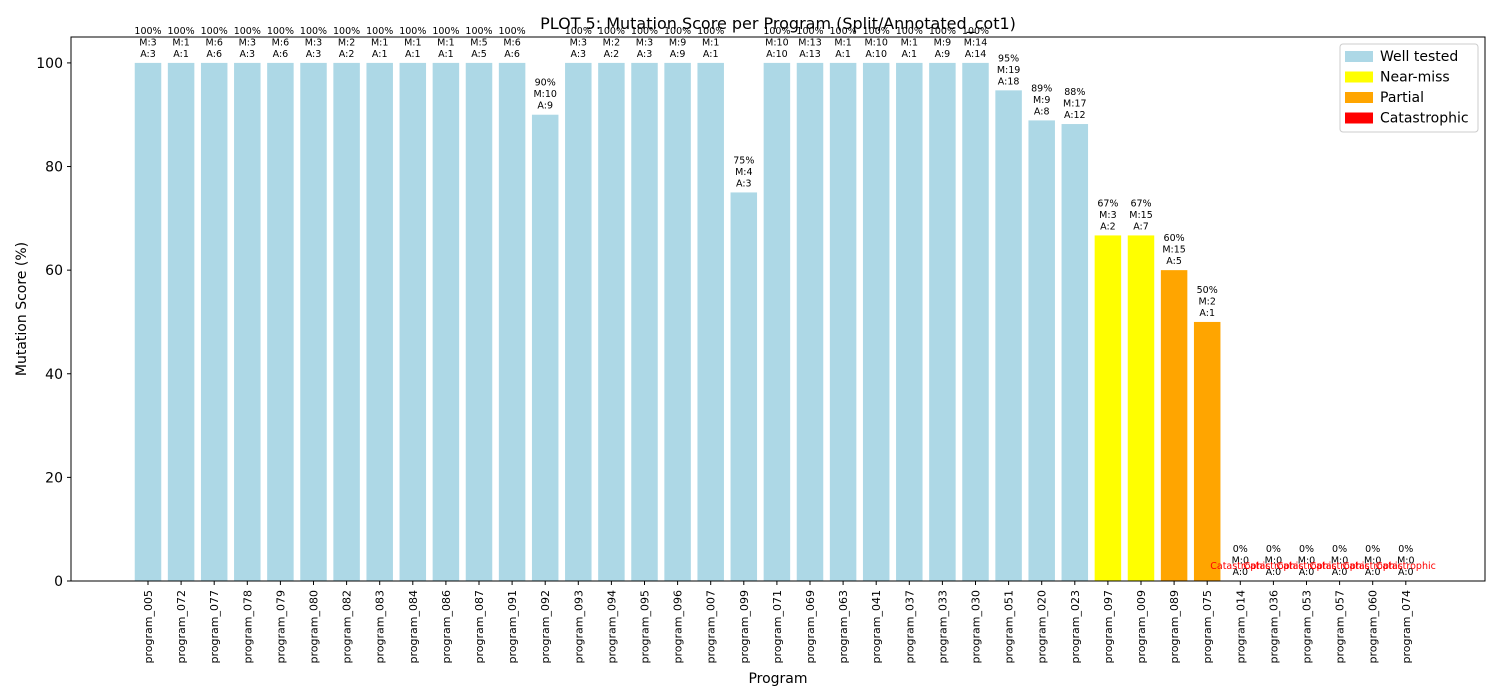  What do you see at coordinates (1009, 70) in the screenshot?
I see `bar-annotation: M:19` at bounding box center [1009, 70].